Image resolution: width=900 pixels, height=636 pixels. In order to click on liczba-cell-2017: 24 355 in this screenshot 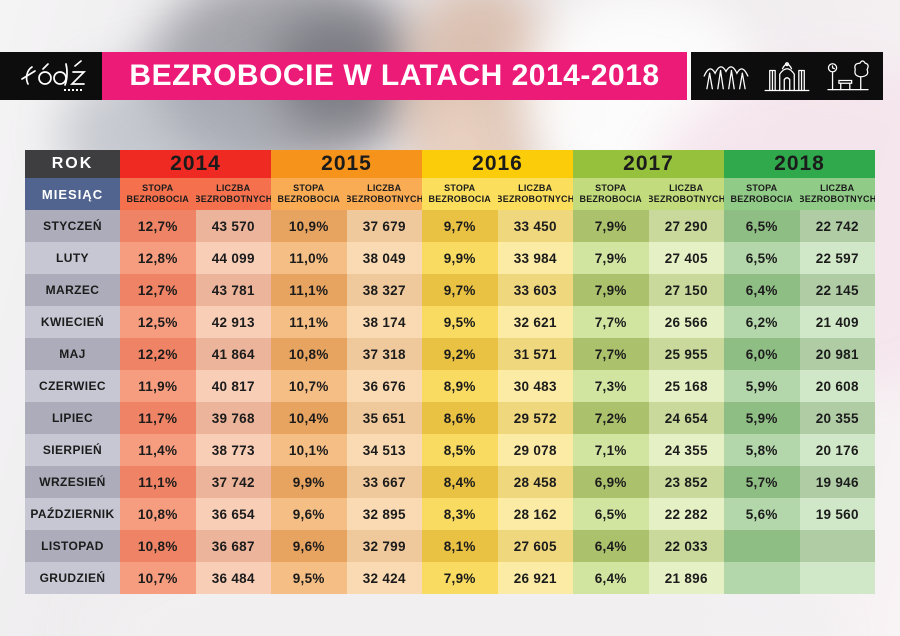, I will do `click(686, 450)`.